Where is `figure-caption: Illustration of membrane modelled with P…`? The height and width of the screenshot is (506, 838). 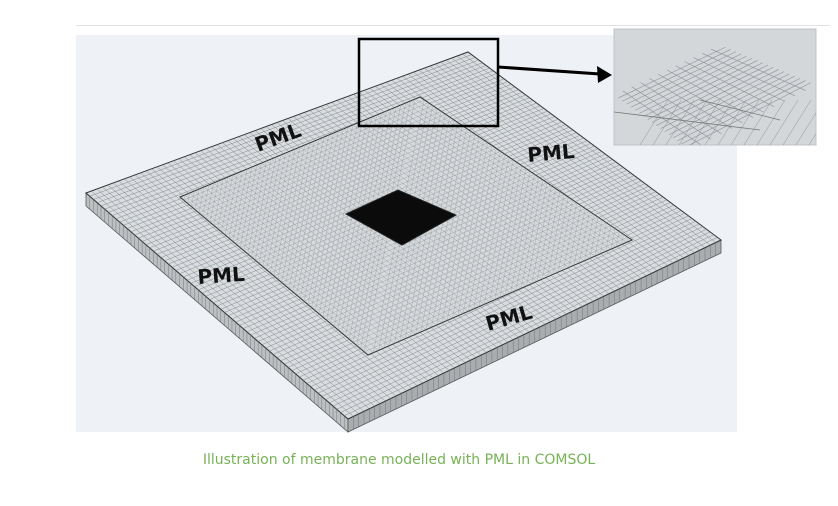
figure-caption: Illustration of membrane modelled with P… is located at coordinates (399, 460).